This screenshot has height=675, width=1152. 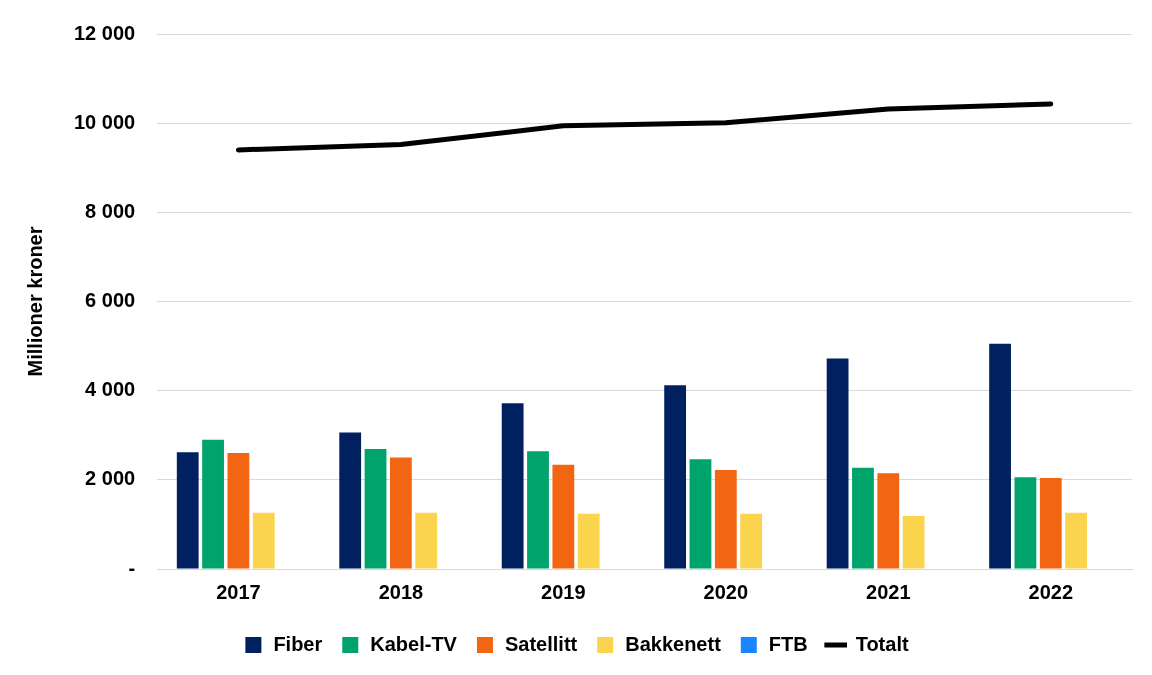 What do you see at coordinates (110, 478) in the screenshot?
I see `y-tick-label: 2 000` at bounding box center [110, 478].